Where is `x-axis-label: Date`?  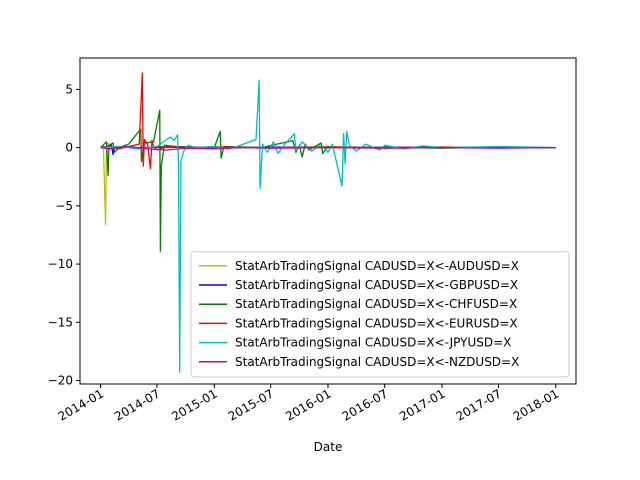
x-axis-label: Date is located at coordinates (328, 447).